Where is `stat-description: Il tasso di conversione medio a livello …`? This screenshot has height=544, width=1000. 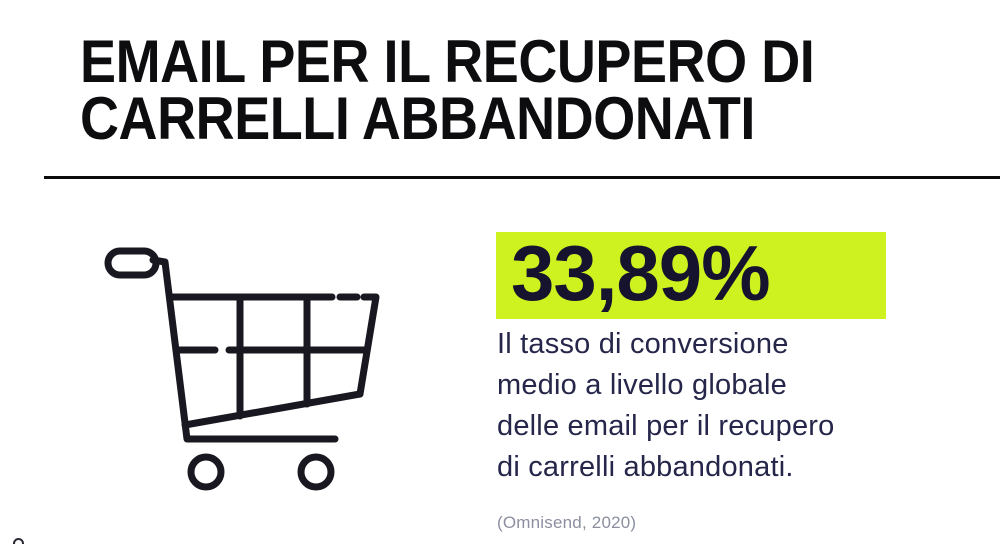 stat-description: Il tasso di conversione medio a livello … is located at coordinates (665, 406).